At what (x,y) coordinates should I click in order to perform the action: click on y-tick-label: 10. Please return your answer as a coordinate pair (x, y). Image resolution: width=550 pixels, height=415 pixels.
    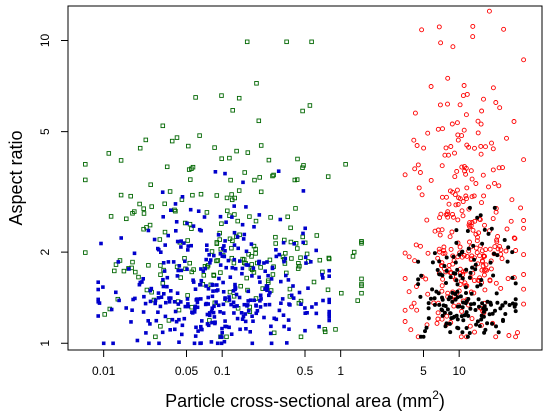
    Looking at the image, I should click on (45, 41).